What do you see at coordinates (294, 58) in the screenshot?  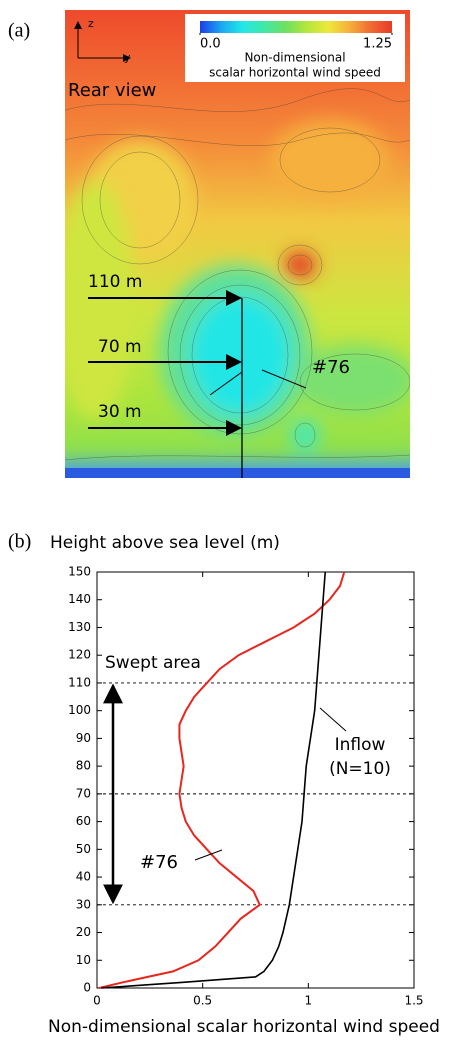 I see `colorbar-label: Non-dimensional` at bounding box center [294, 58].